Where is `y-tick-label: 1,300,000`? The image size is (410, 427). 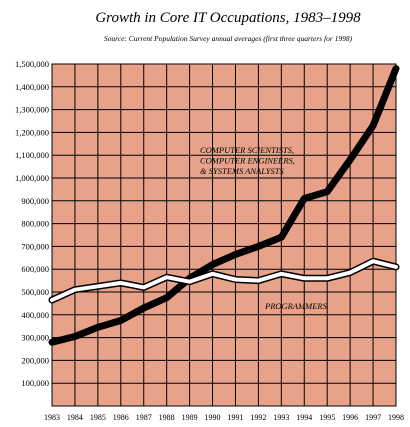 y-tick-label: 1,300,000 is located at coordinates (32, 110).